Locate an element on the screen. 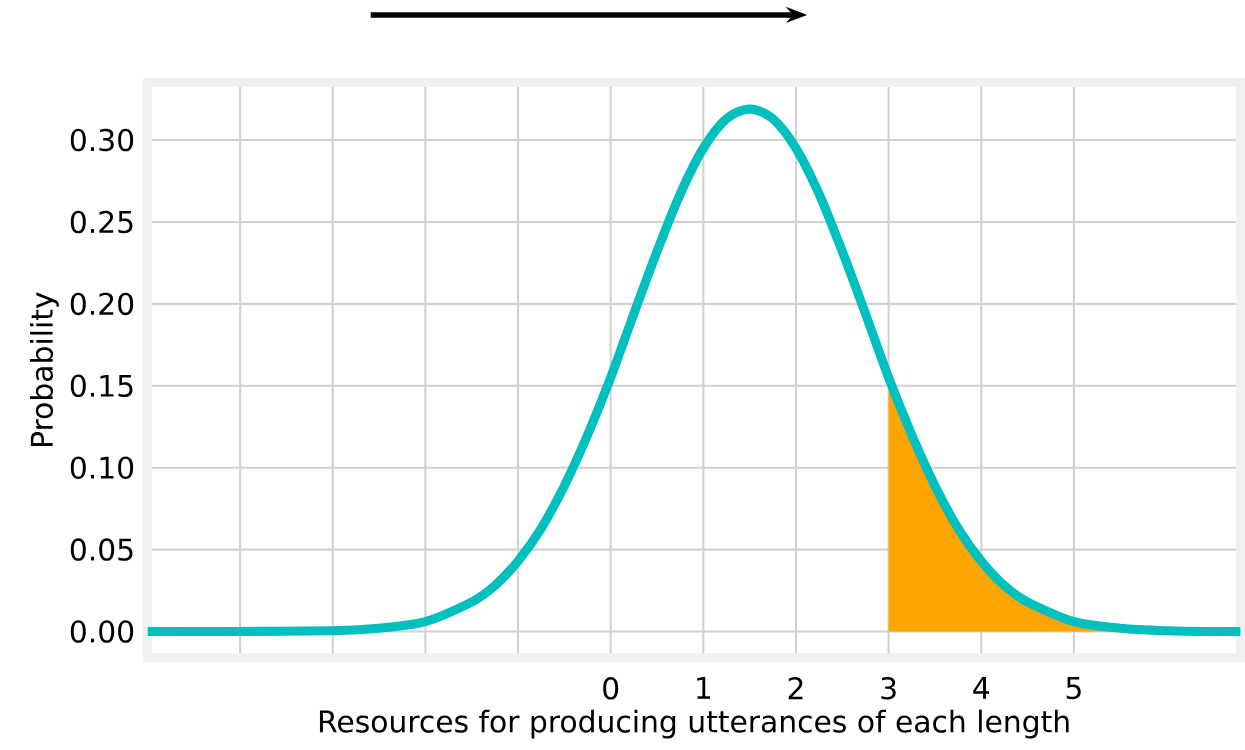 This screenshot has width=1245, height=750. y-tick-label: 0.30 is located at coordinates (102, 140).